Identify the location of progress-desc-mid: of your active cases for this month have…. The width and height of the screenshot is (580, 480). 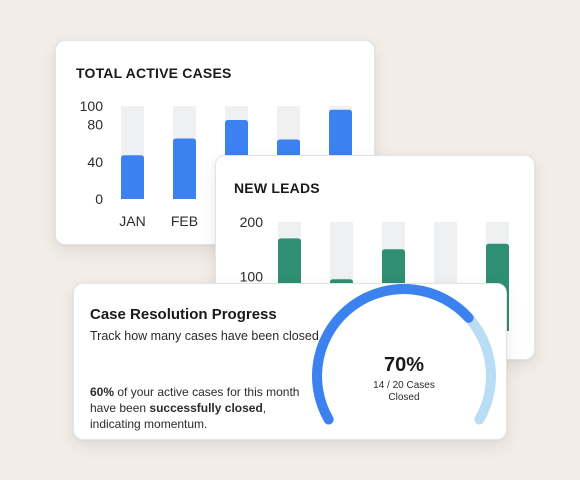
(195, 400).